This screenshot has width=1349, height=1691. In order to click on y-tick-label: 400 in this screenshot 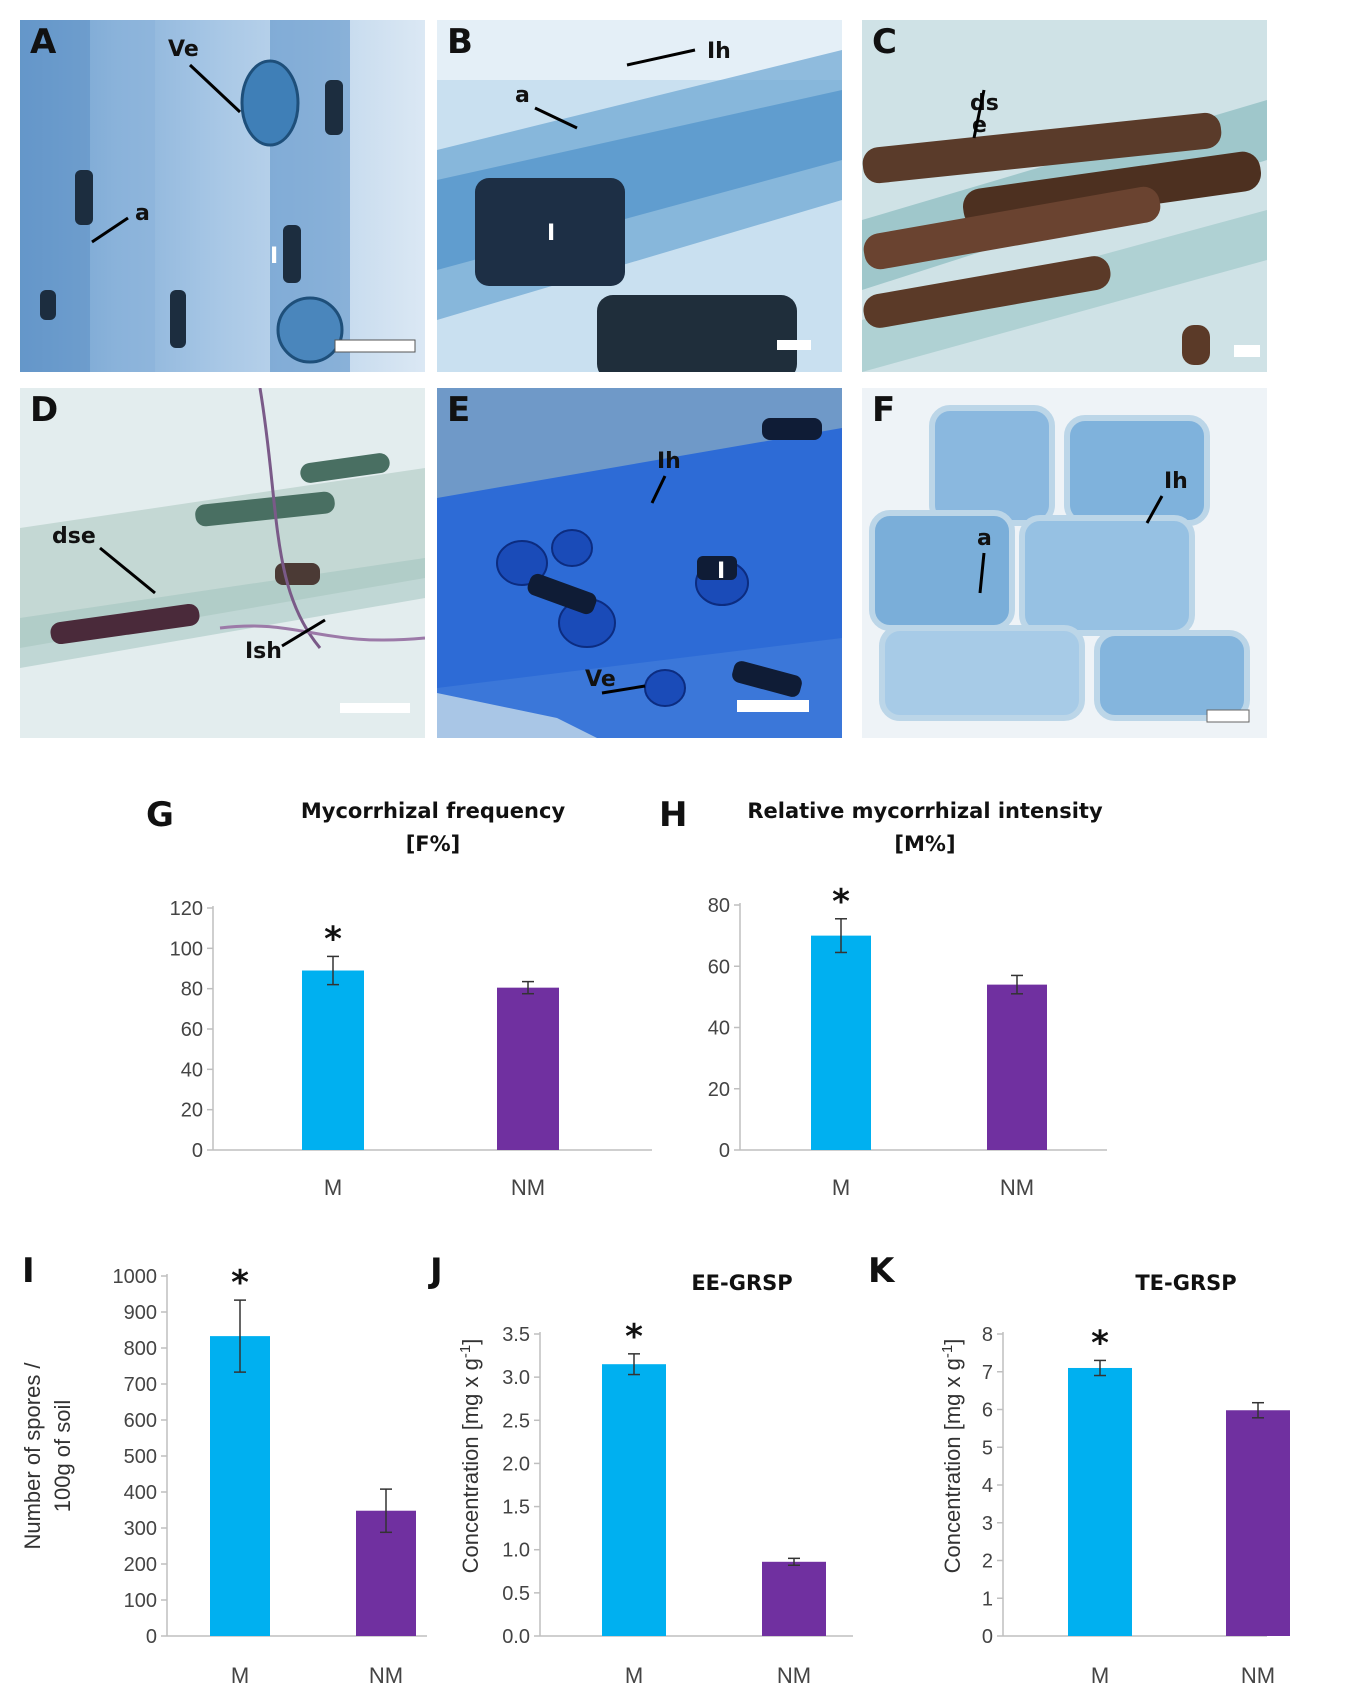, I will do `click(140, 1493)`.